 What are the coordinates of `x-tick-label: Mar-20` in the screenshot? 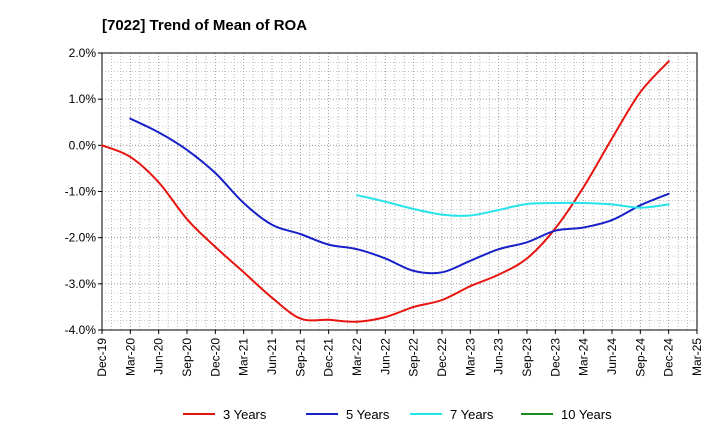 It's located at (130, 357).